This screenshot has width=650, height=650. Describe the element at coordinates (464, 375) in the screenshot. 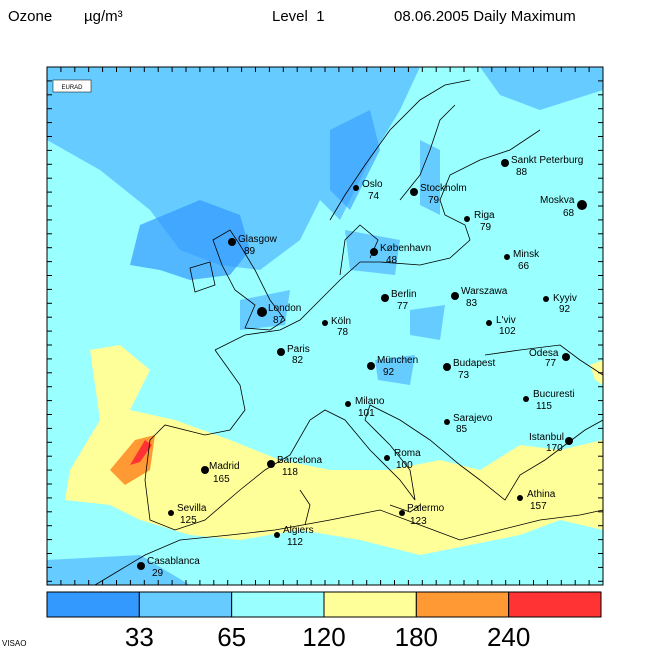

I see `city-value: 73` at that location.